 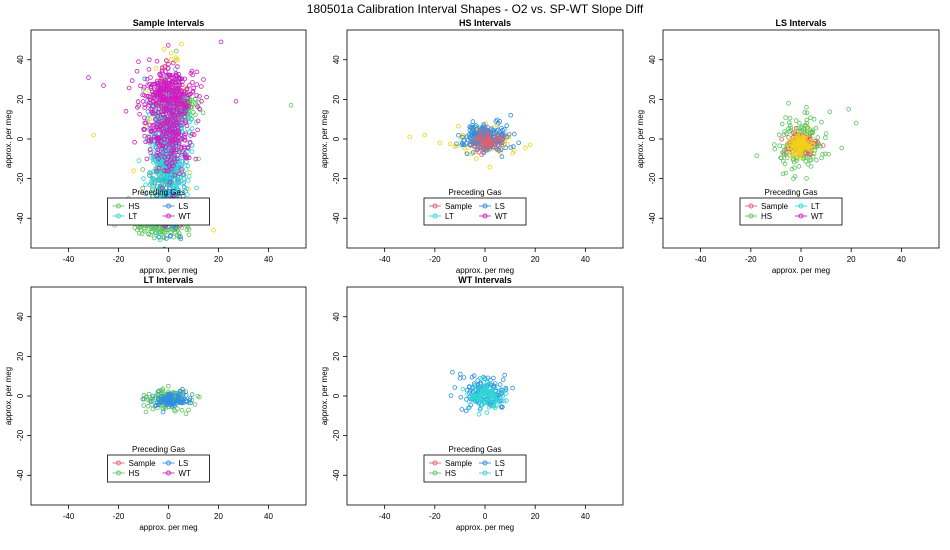 I want to click on chart-title: LS Intervals, so click(x=800, y=23).